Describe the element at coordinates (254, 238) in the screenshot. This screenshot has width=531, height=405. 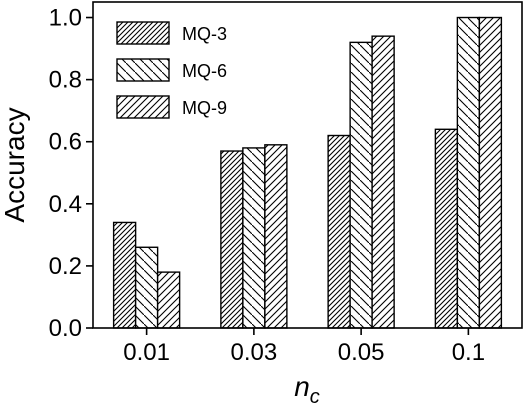
I see `bar-mq-6-0.03` at that location.